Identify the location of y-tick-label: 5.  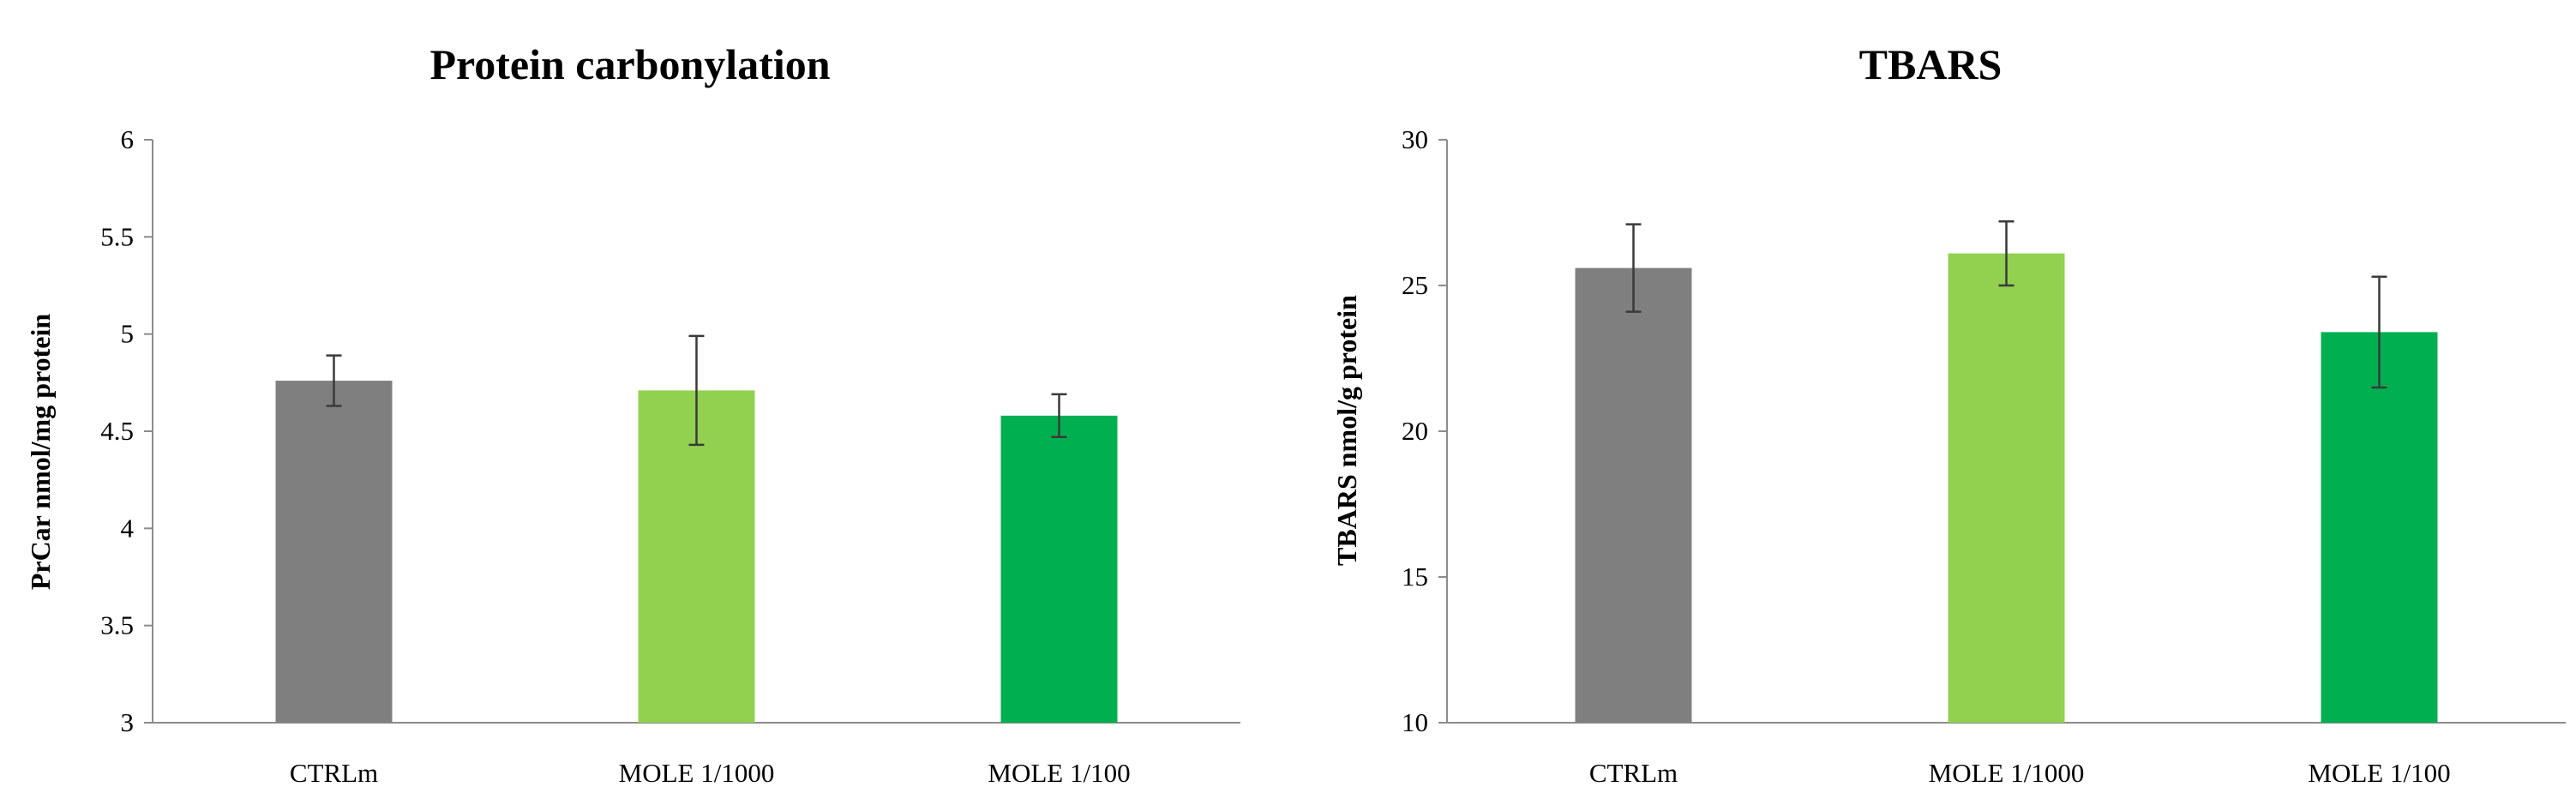
(128, 334).